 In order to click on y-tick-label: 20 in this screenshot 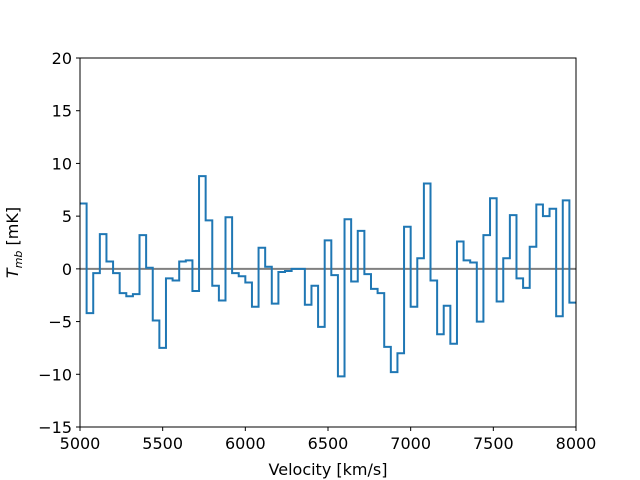, I will do `click(62, 58)`.